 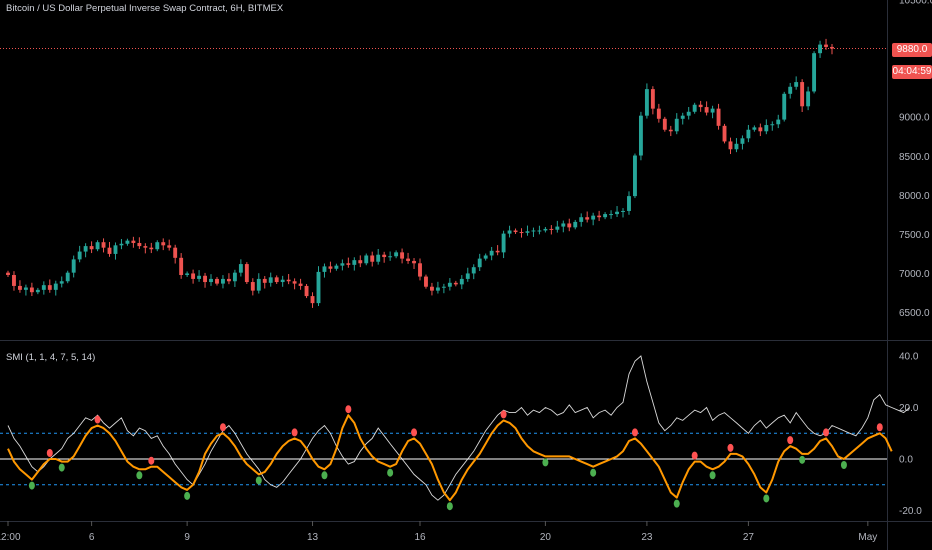 I want to click on smi-tick-label: 0.0, so click(x=906, y=460).